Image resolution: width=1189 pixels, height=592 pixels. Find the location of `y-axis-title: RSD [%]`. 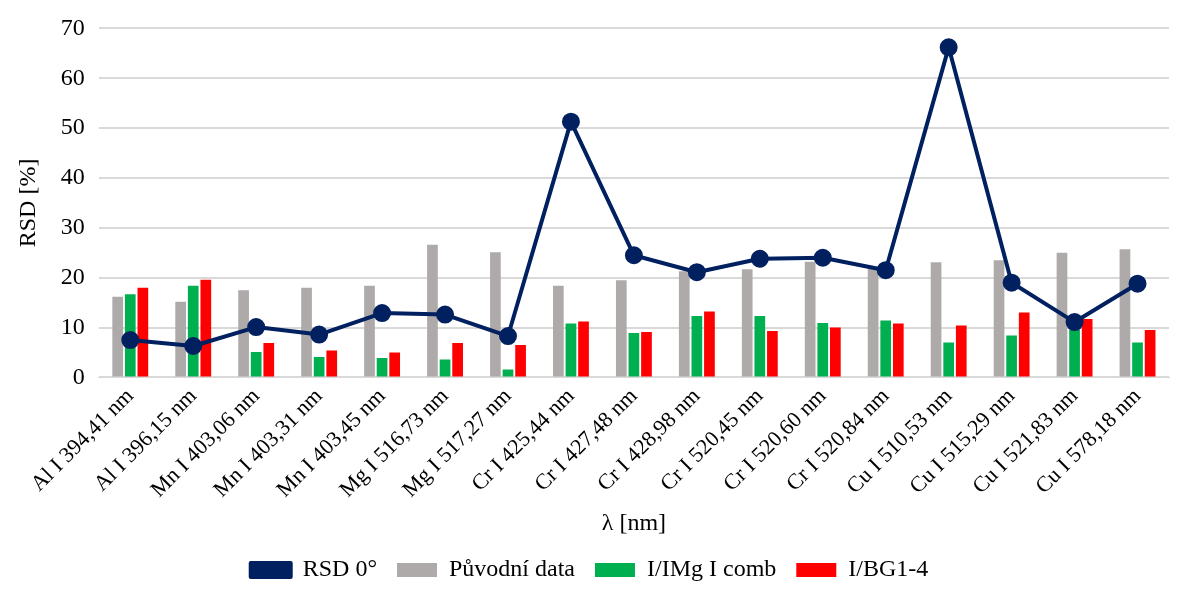

y-axis-title: RSD [%] is located at coordinates (26, 203).